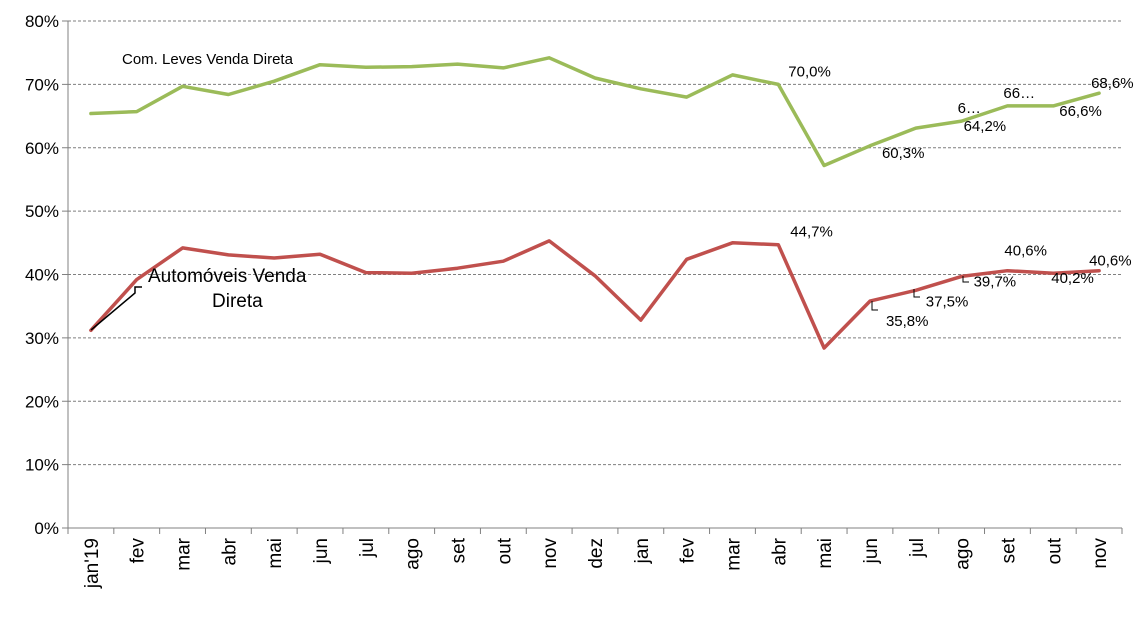 Image resolution: width=1140 pixels, height=627 pixels. I want to click on y-tick-label: 50%, so click(42, 211).